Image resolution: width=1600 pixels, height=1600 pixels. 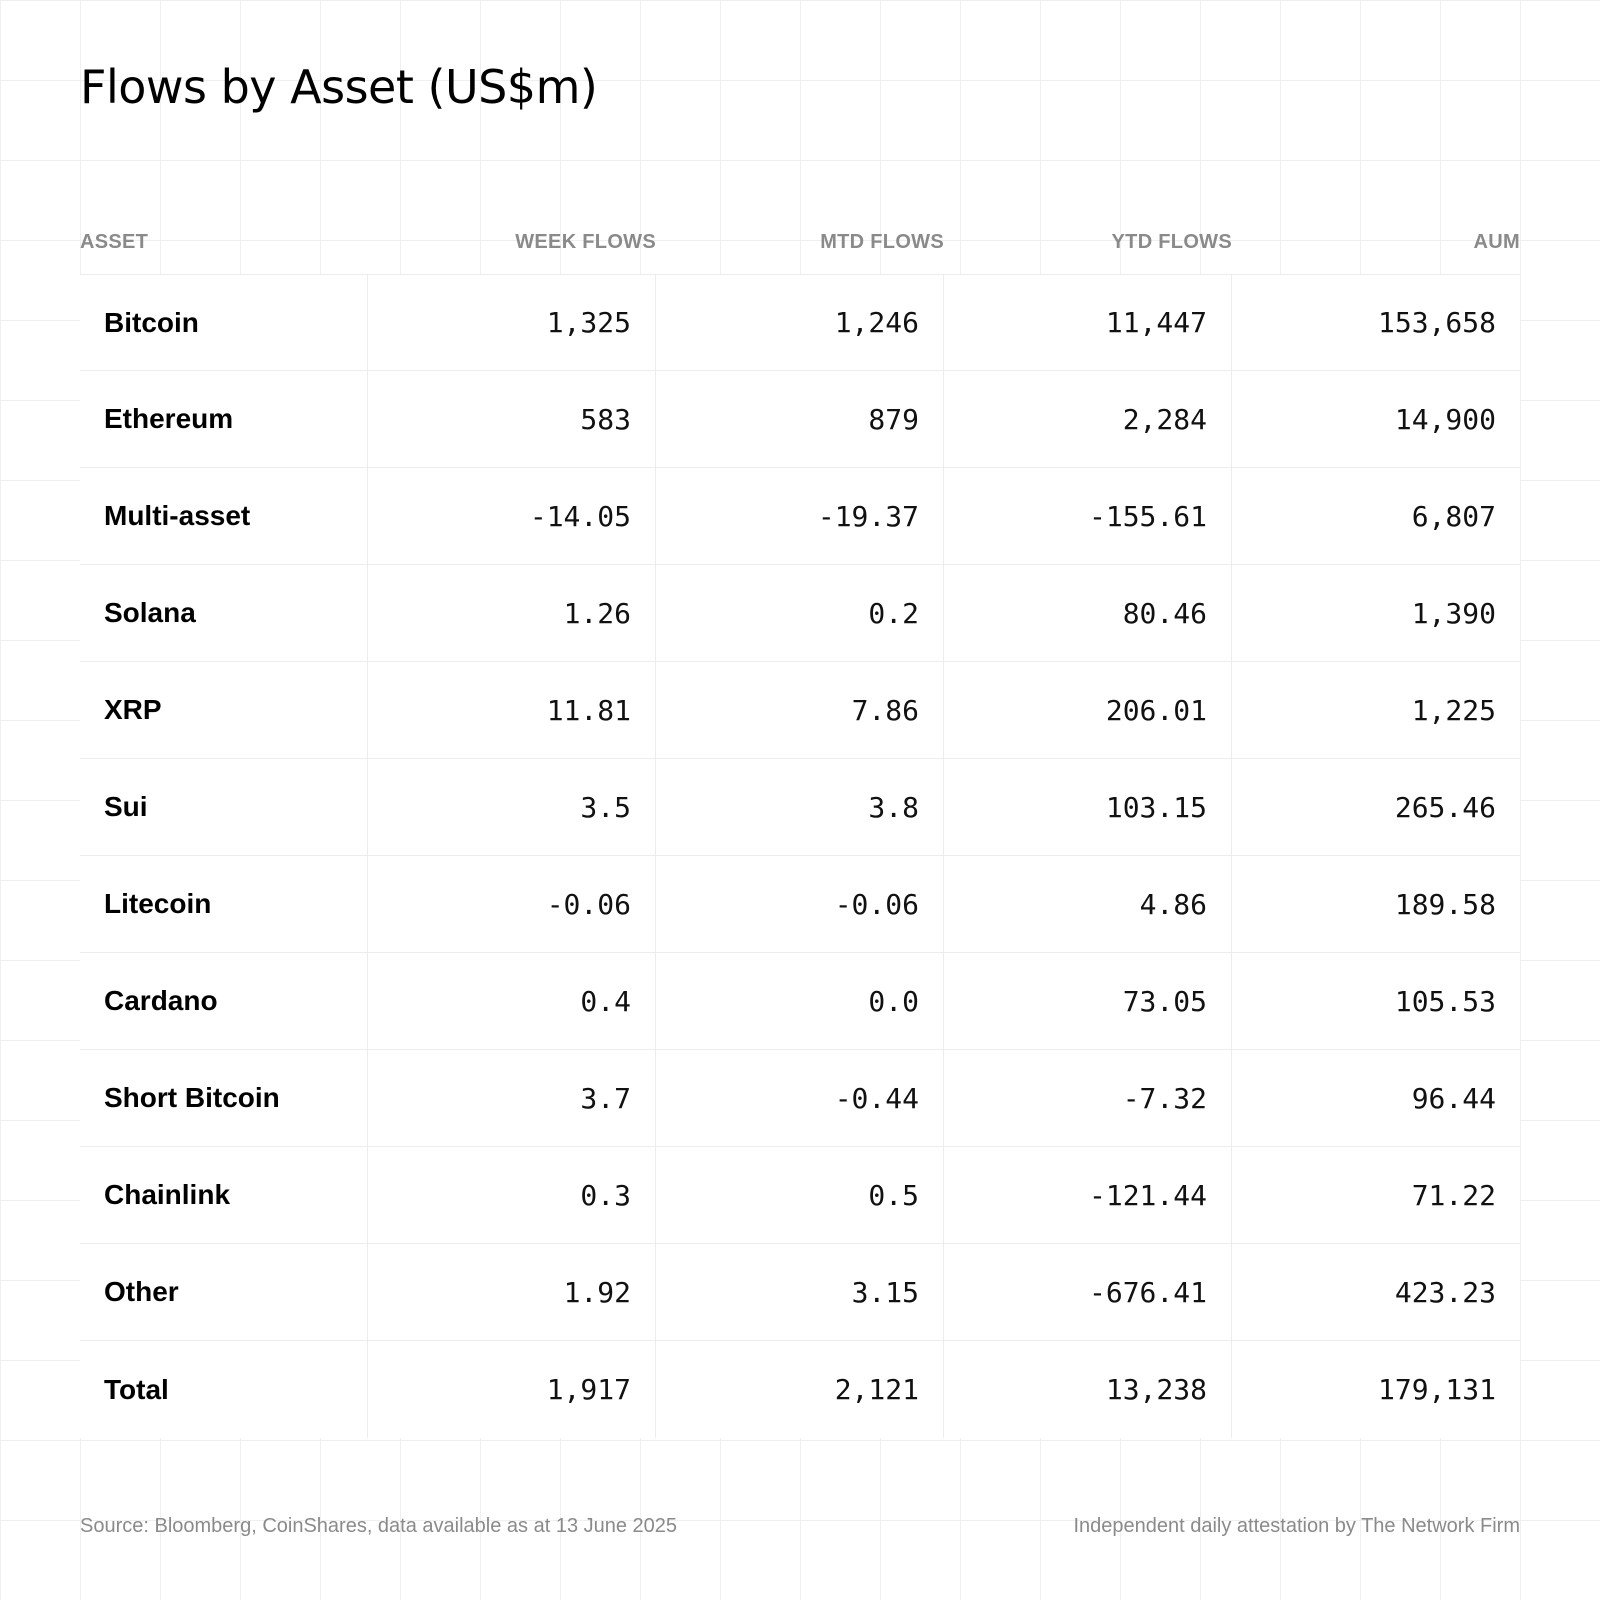 I want to click on cell-aum: 265.46, so click(x=1445, y=807).